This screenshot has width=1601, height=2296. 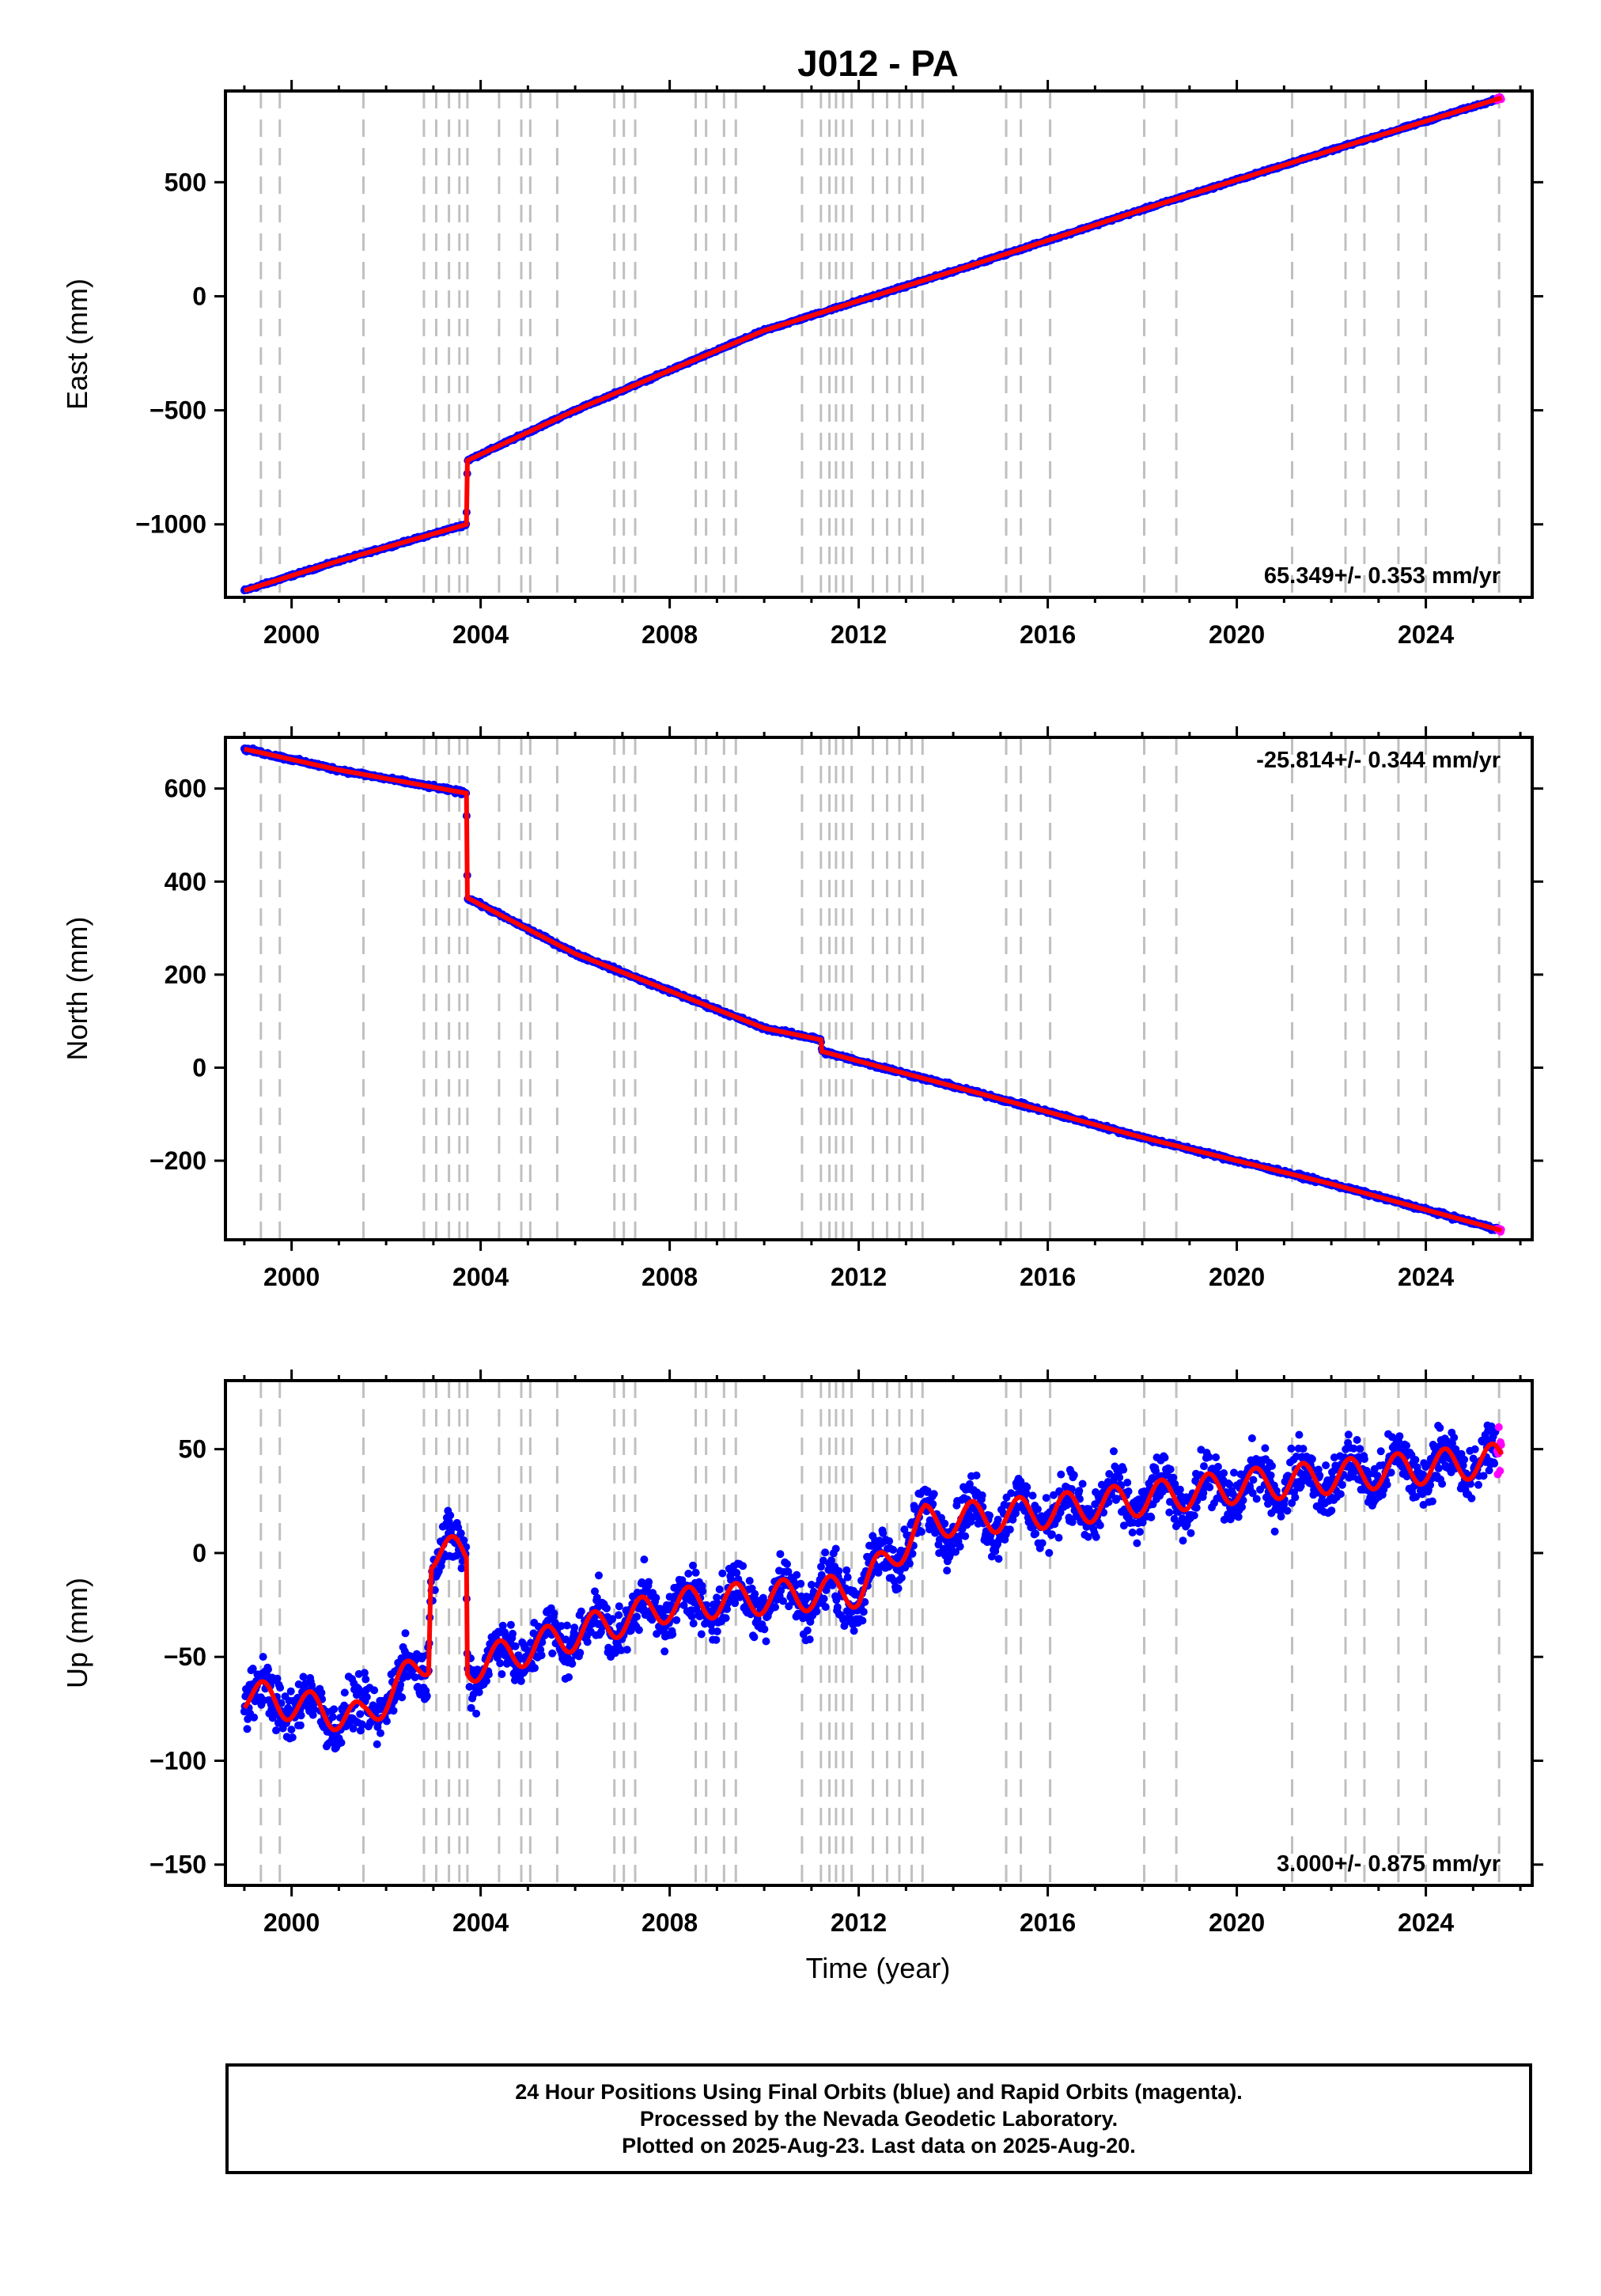 What do you see at coordinates (1382, 576) in the screenshot?
I see `velocity-label: 65.349+/- 0.353 mm/yr` at bounding box center [1382, 576].